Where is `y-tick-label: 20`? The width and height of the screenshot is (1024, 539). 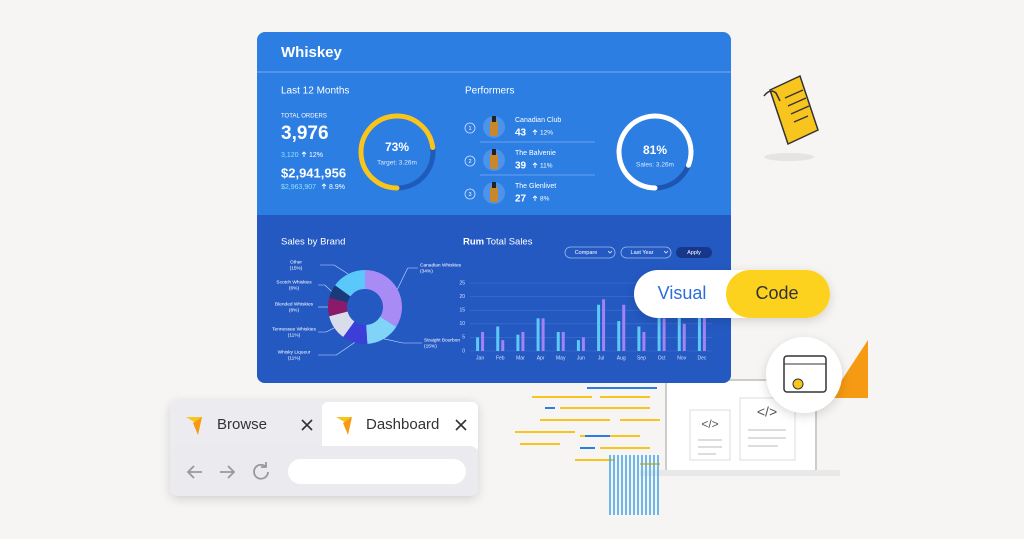 y-tick-label: 20 is located at coordinates (462, 297).